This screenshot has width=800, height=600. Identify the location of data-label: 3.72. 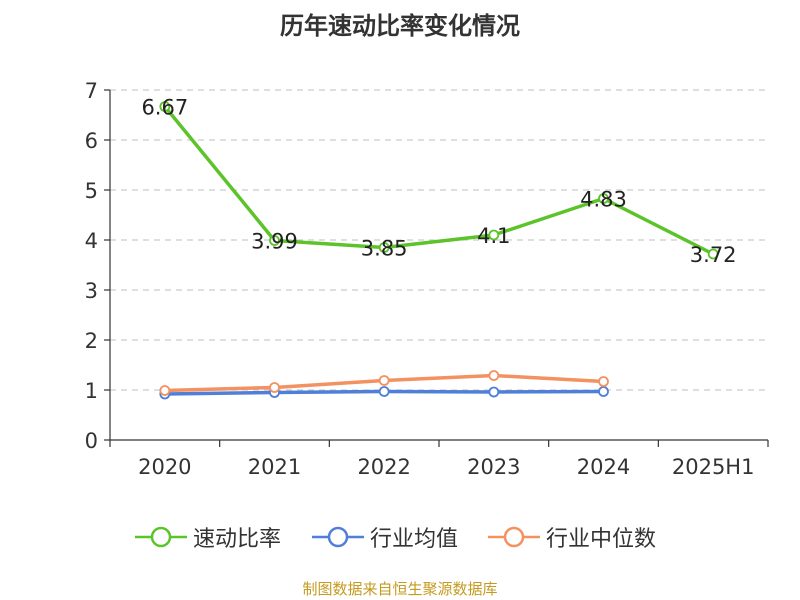
(713, 255).